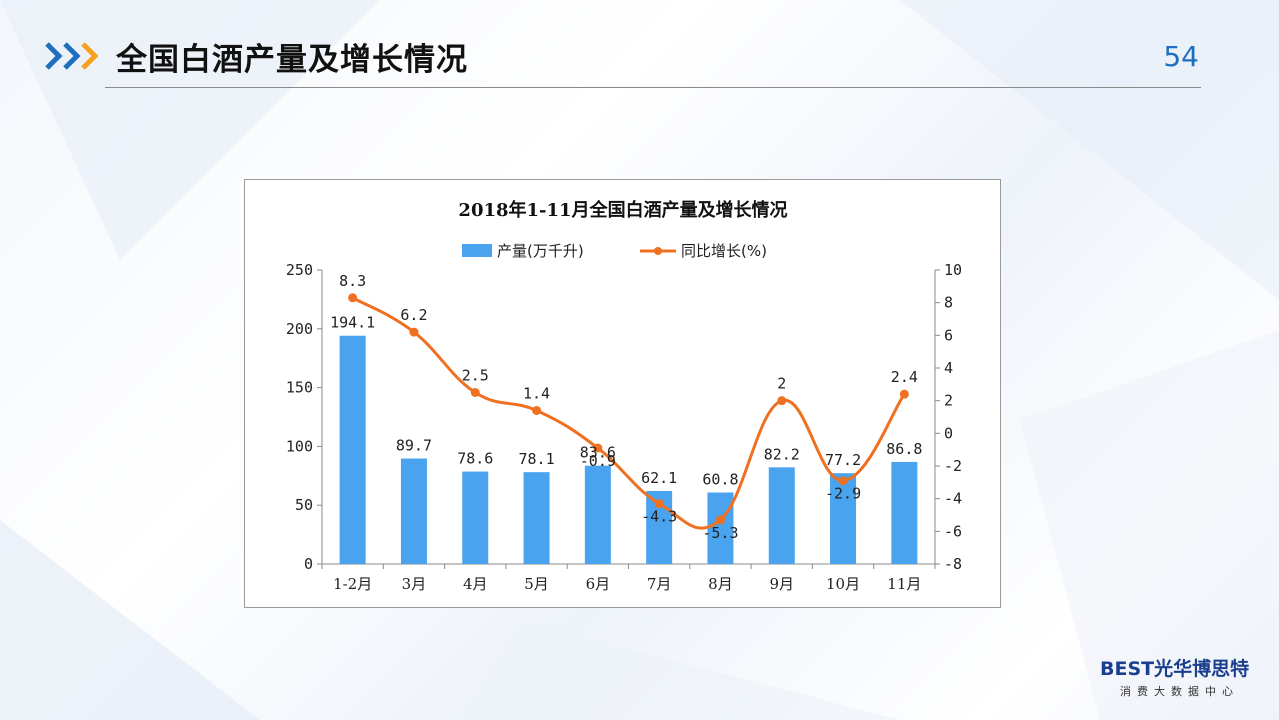  I want to click on x-tick-label: 4月, so click(475, 584).